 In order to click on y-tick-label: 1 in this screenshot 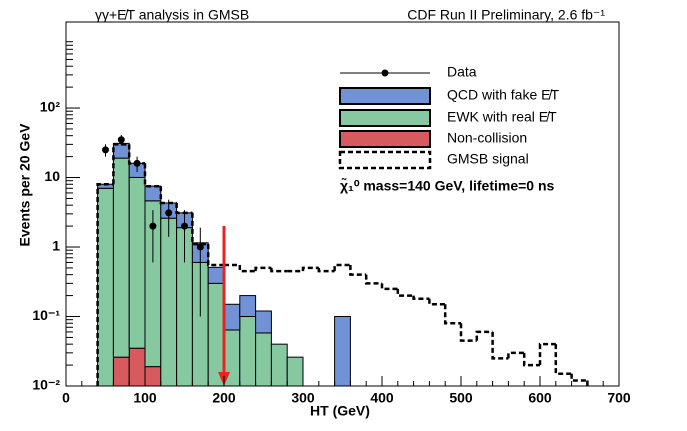, I will do `click(56, 246)`.